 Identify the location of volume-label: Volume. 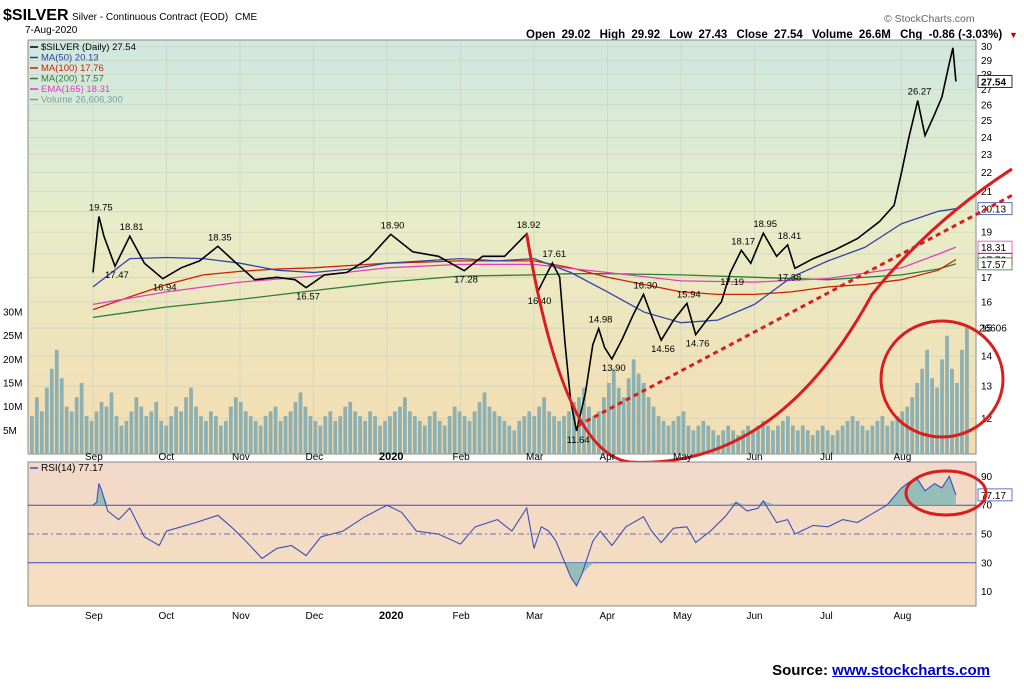
(832, 35).